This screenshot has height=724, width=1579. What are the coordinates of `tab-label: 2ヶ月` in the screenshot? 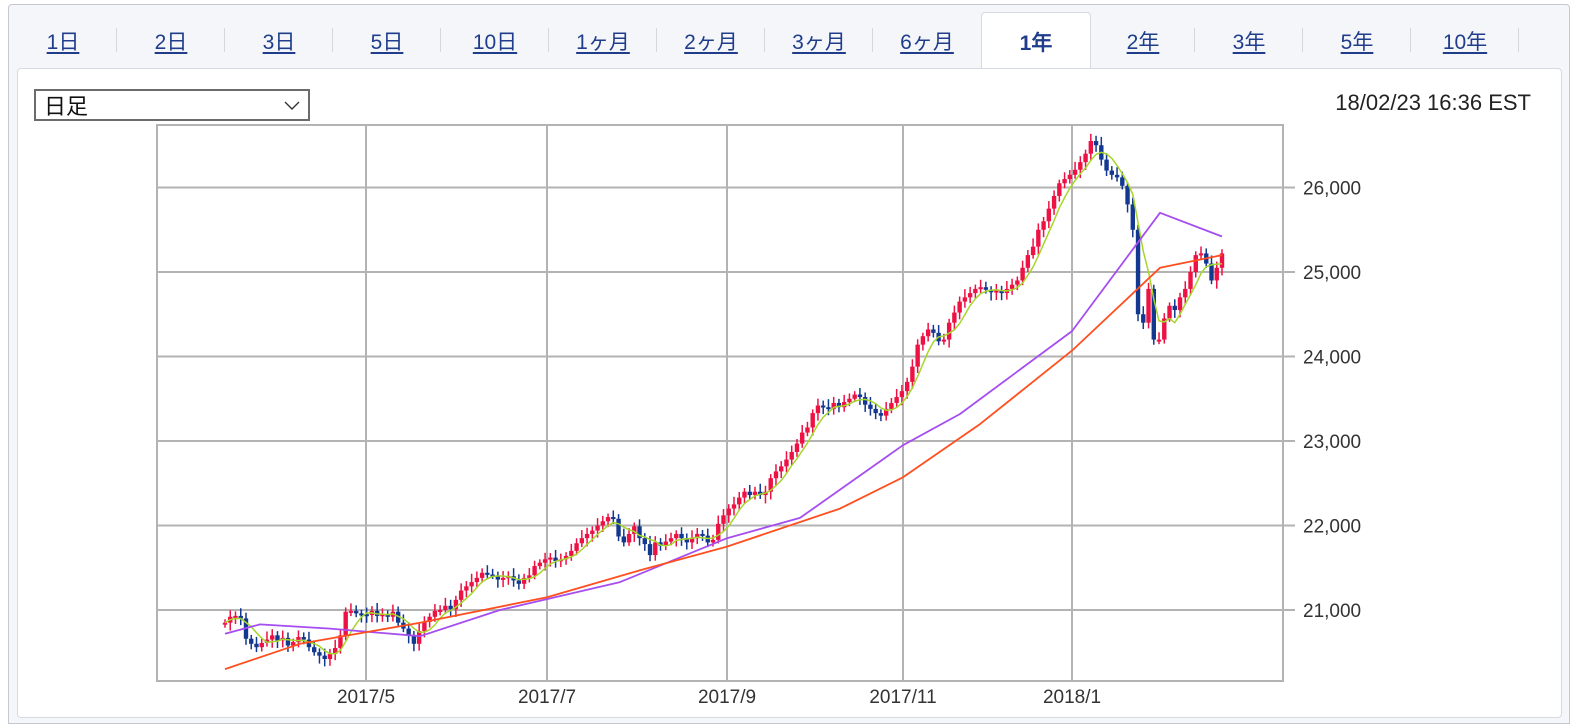 It's located at (711, 42).